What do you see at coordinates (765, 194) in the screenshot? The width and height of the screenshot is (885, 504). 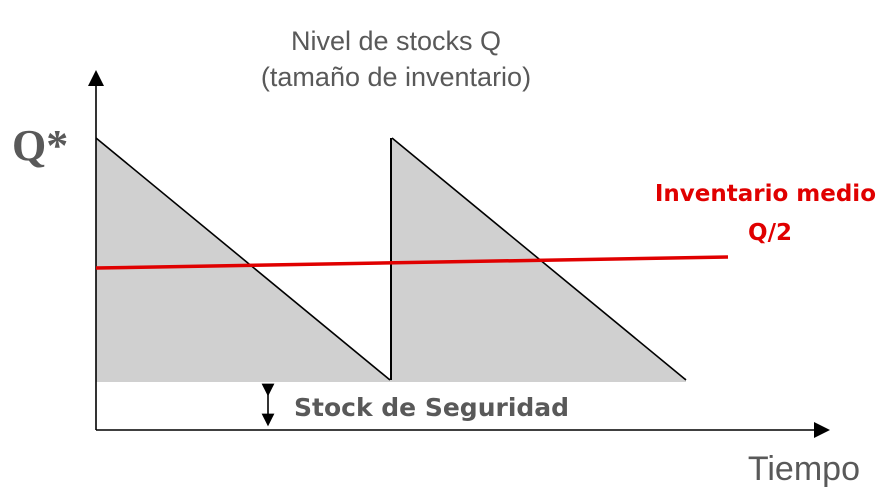 I see `average-label-line-1: Inventario medio` at bounding box center [765, 194].